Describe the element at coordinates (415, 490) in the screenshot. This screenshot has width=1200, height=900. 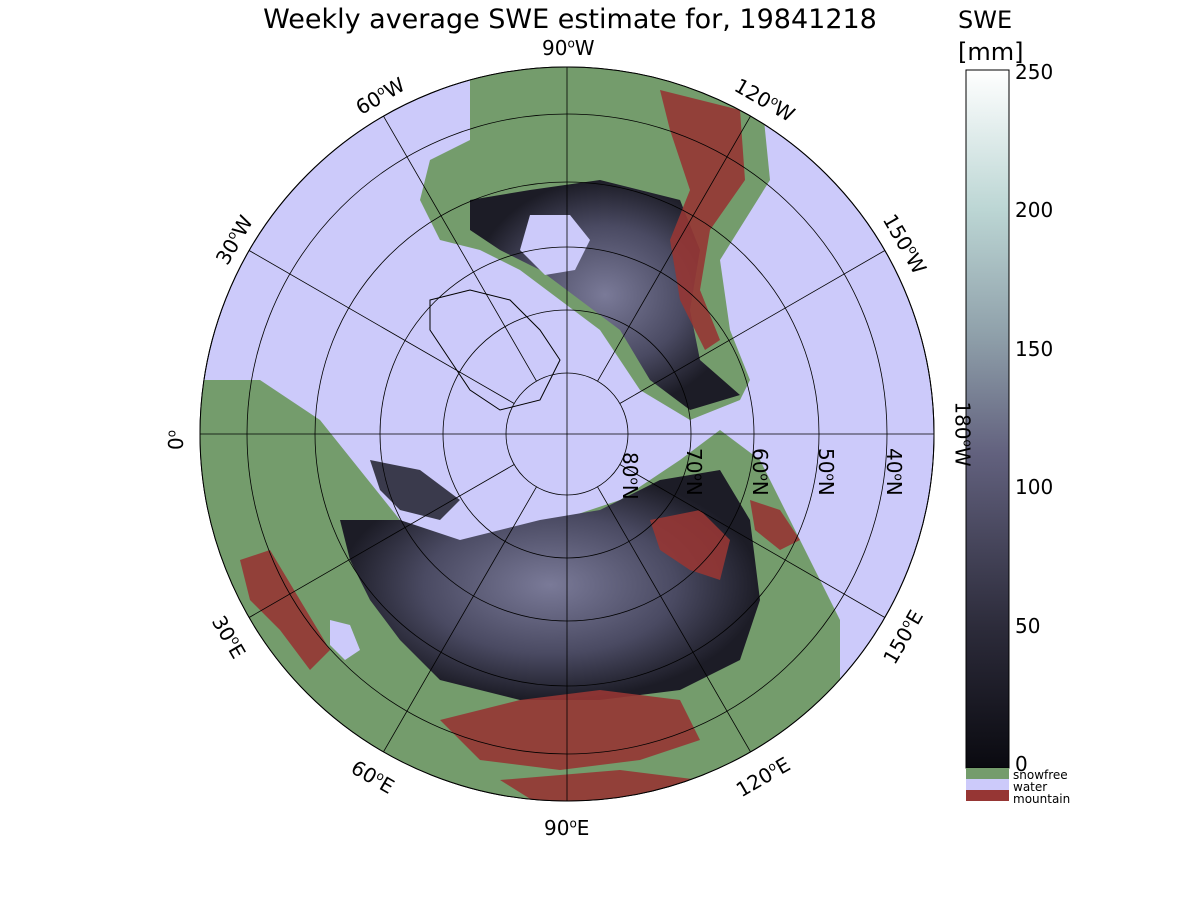
I see `snow-scandinavia` at that location.